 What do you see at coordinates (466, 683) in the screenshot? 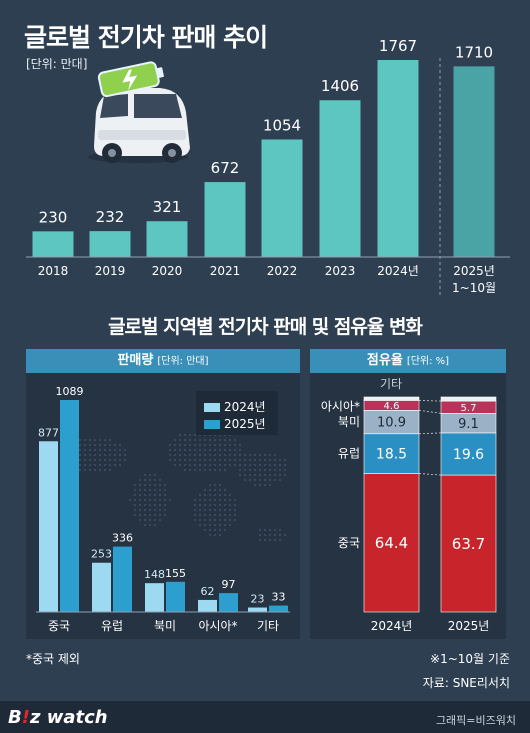
I see `source-label: 자료: SNE리서치` at bounding box center [466, 683].